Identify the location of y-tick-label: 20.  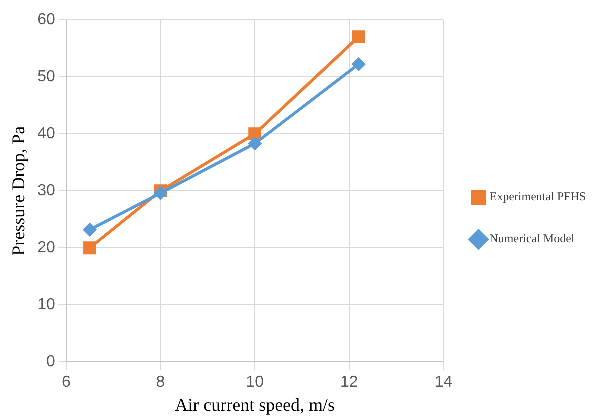
(47, 248).